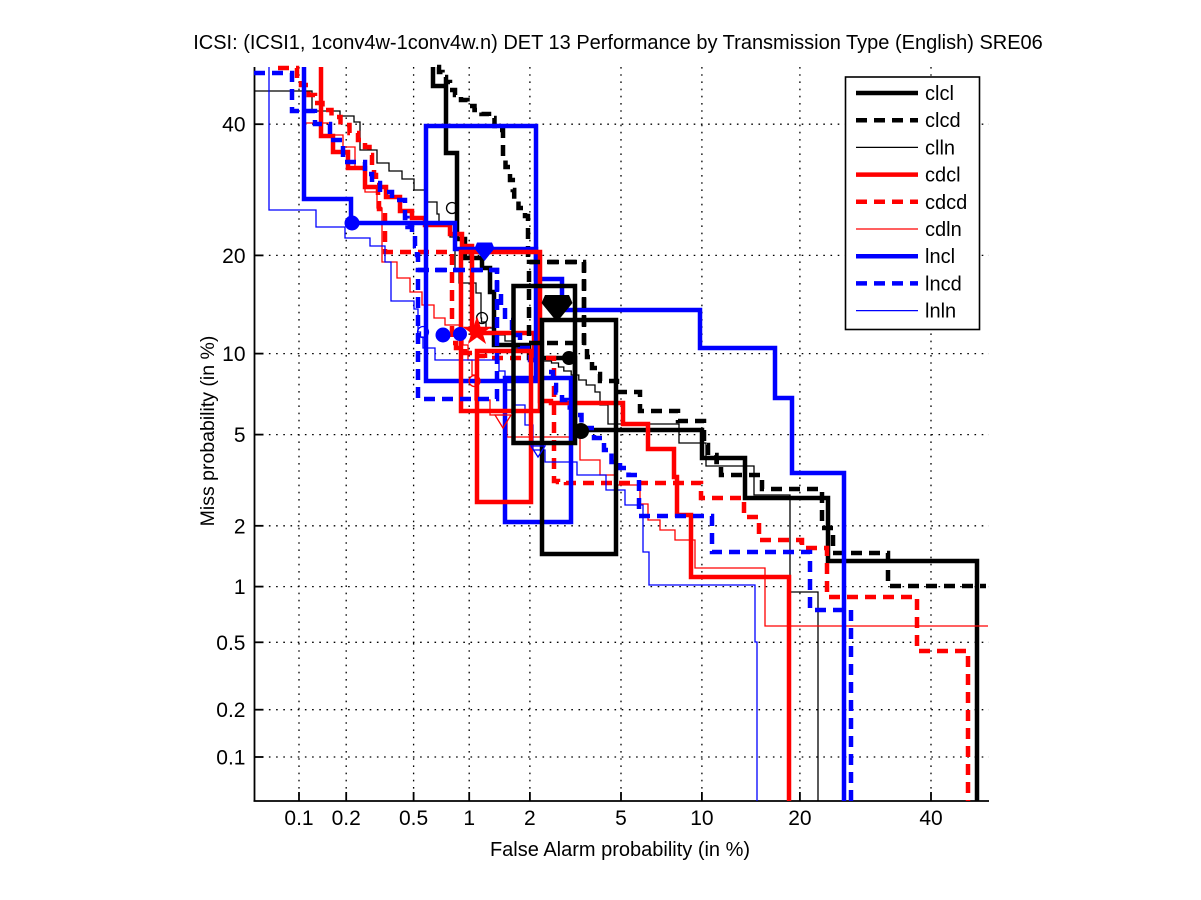 The height and width of the screenshot is (900, 1201). Describe the element at coordinates (940, 257) in the screenshot. I see `svg-text: lncl` at that location.